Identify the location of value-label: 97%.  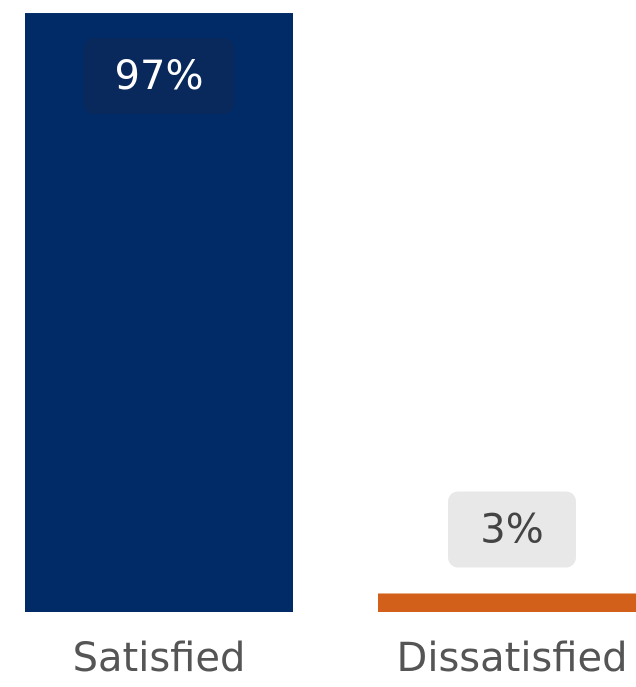
(159, 76).